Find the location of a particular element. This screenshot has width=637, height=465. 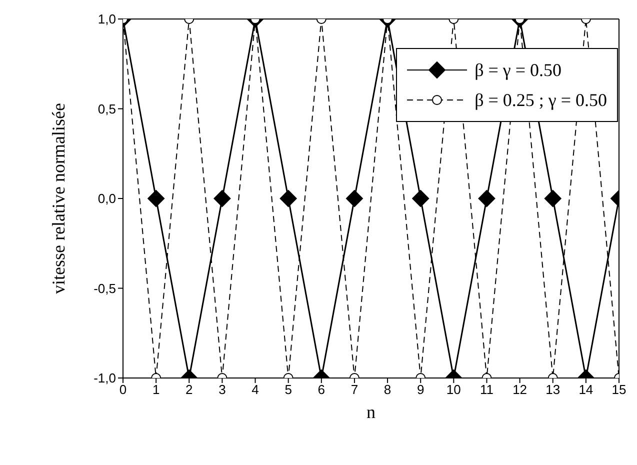

x-tick-label: 9 is located at coordinates (420, 390).